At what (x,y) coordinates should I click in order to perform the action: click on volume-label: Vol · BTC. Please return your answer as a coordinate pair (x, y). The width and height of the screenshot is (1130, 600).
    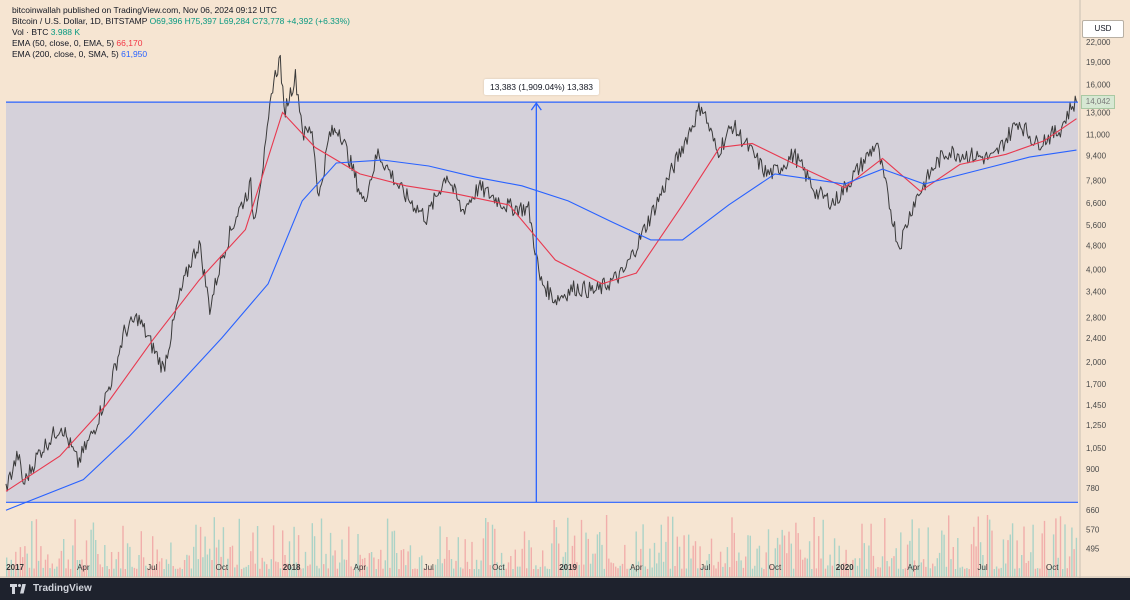
    Looking at the image, I should click on (30, 32).